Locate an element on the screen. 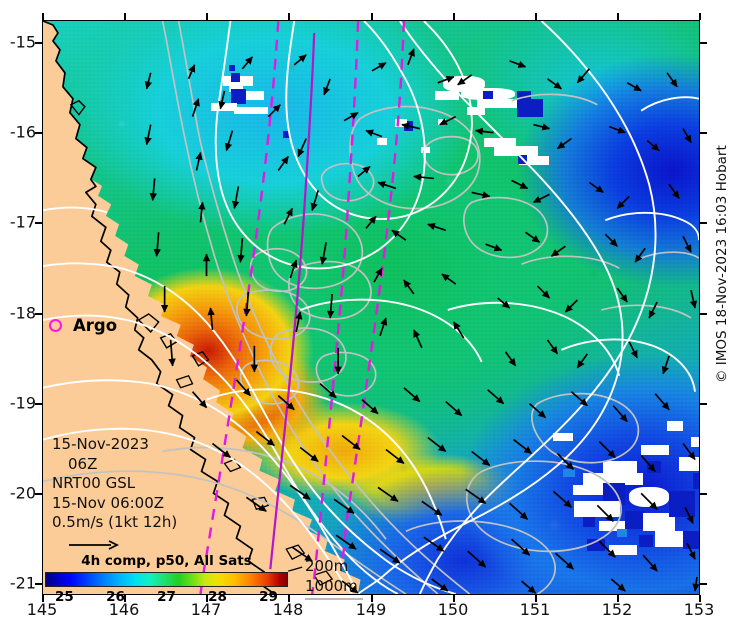  x-tick-label: 145 is located at coordinates (42, 609).